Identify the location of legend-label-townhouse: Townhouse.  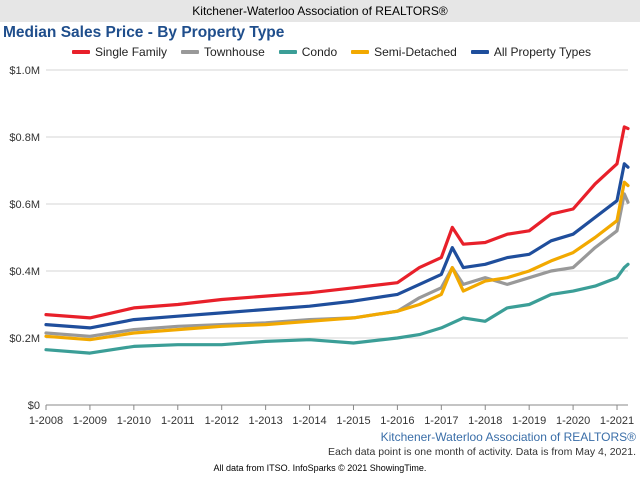
(234, 52).